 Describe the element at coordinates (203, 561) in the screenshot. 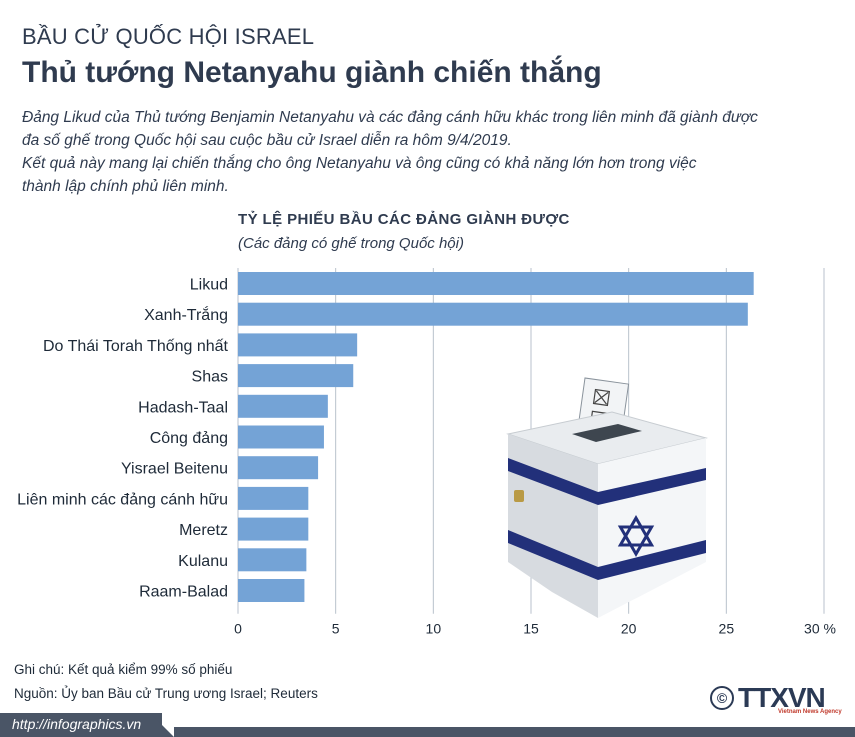

I see `category-label: Kulanu` at that location.